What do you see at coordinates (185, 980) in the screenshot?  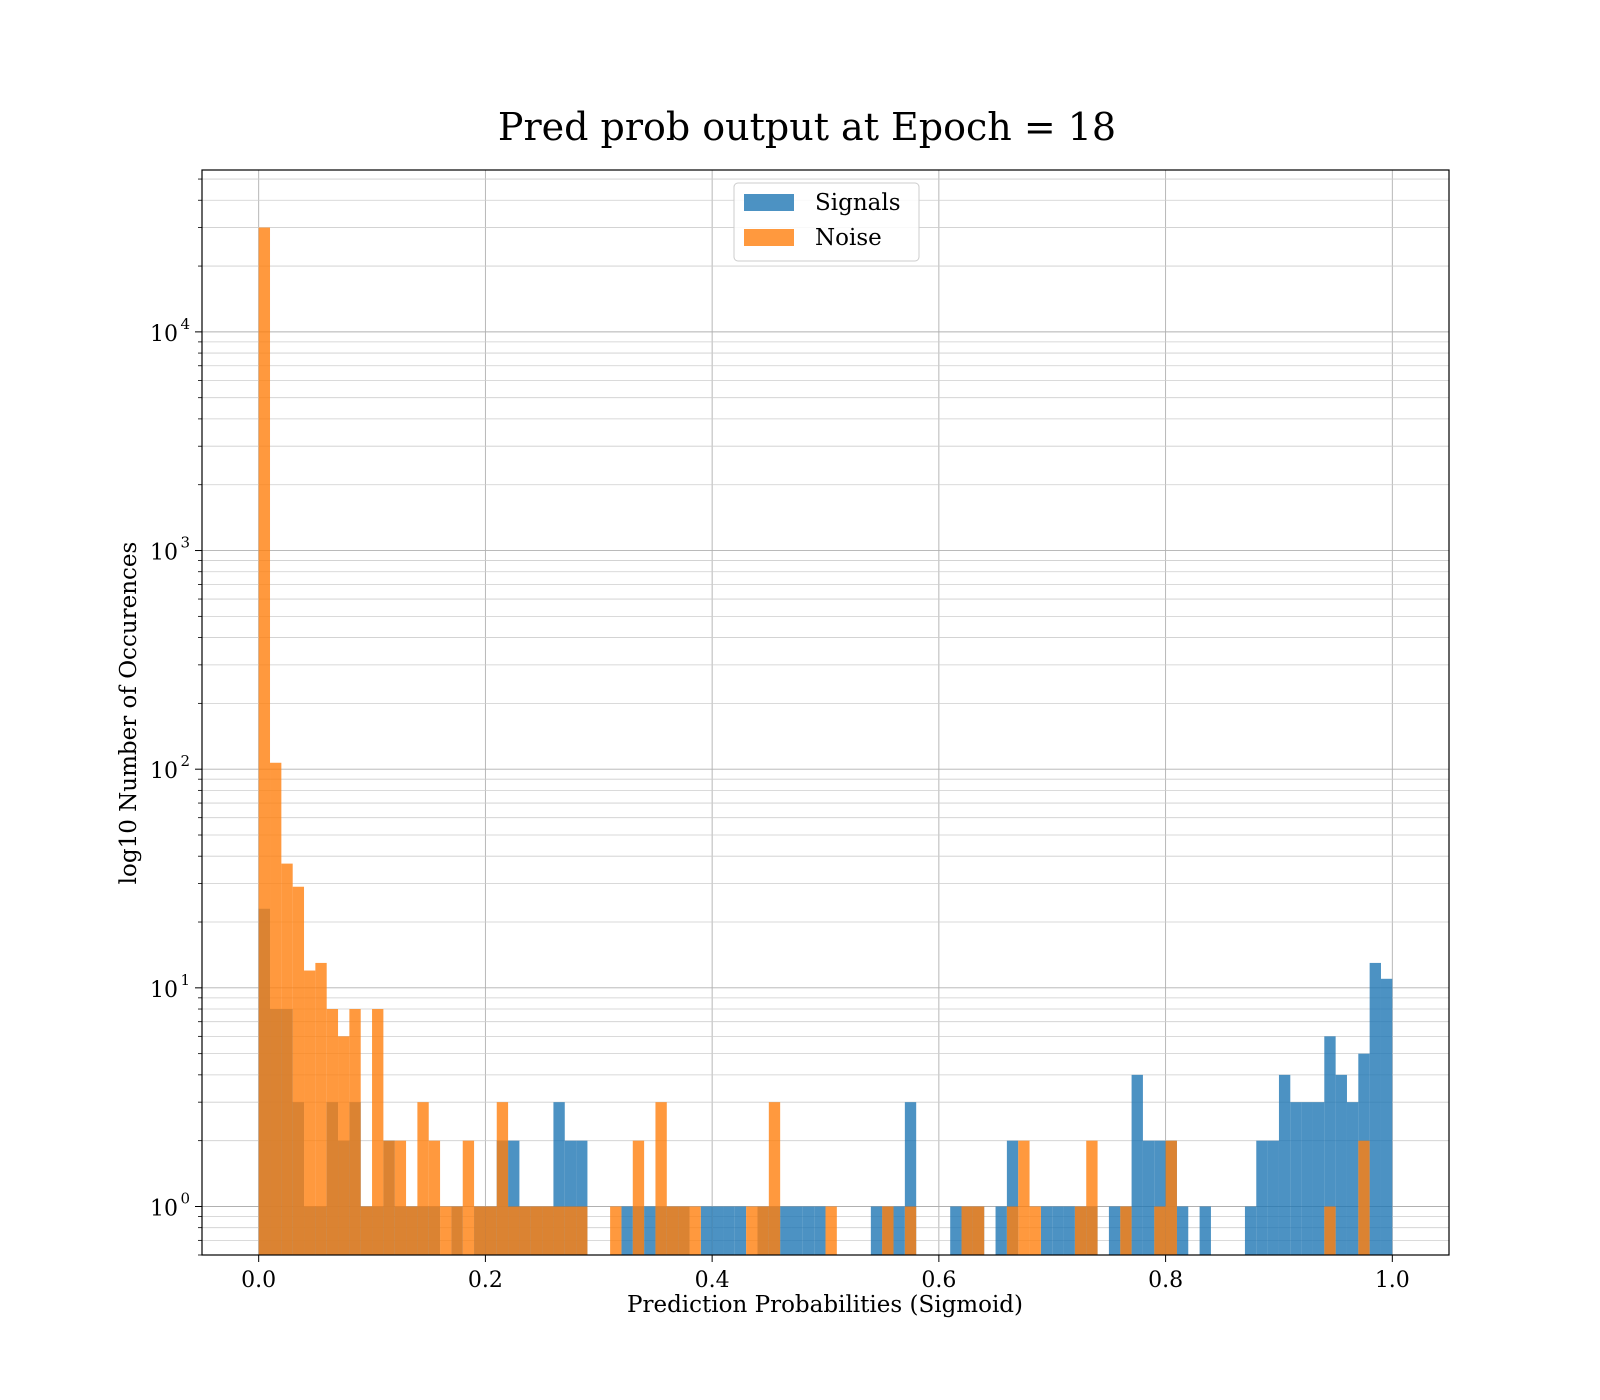 I see `y-tick-label-exponent: 1` at bounding box center [185, 980].